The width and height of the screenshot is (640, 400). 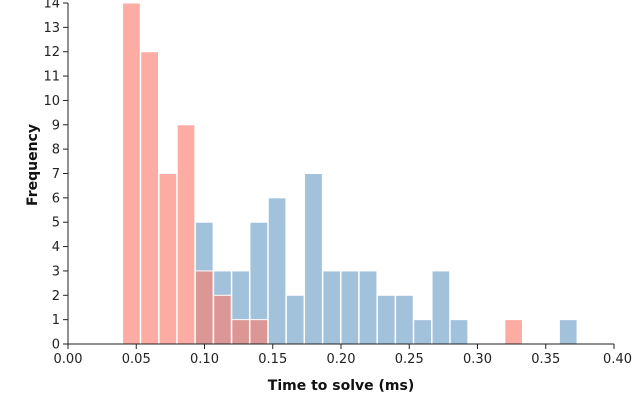 I want to click on y-tick-label: 8, so click(x=56, y=150).